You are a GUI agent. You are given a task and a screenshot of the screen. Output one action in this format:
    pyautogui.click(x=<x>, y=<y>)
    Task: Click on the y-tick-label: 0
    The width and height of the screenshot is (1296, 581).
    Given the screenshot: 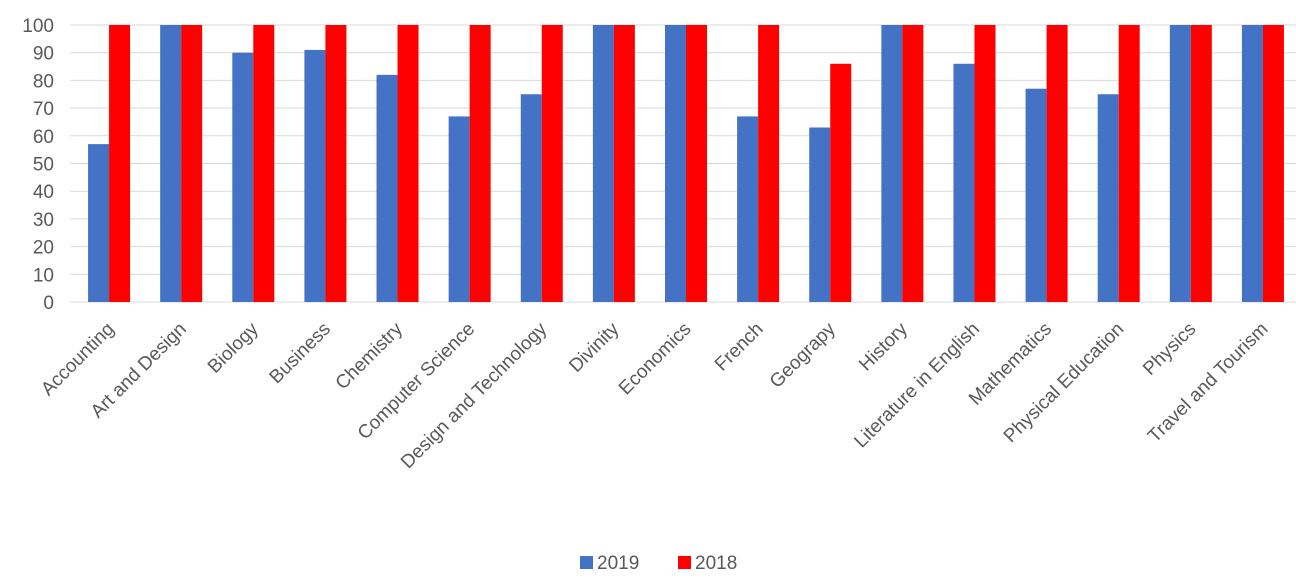 What is the action you would take?
    pyautogui.click(x=48, y=303)
    